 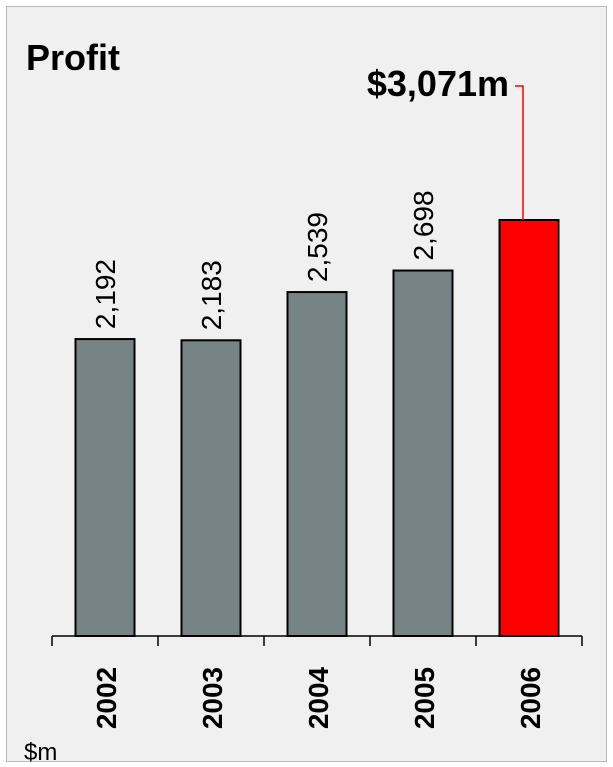 What do you see at coordinates (212, 698) in the screenshot?
I see `category-label-2003: 2003` at bounding box center [212, 698].